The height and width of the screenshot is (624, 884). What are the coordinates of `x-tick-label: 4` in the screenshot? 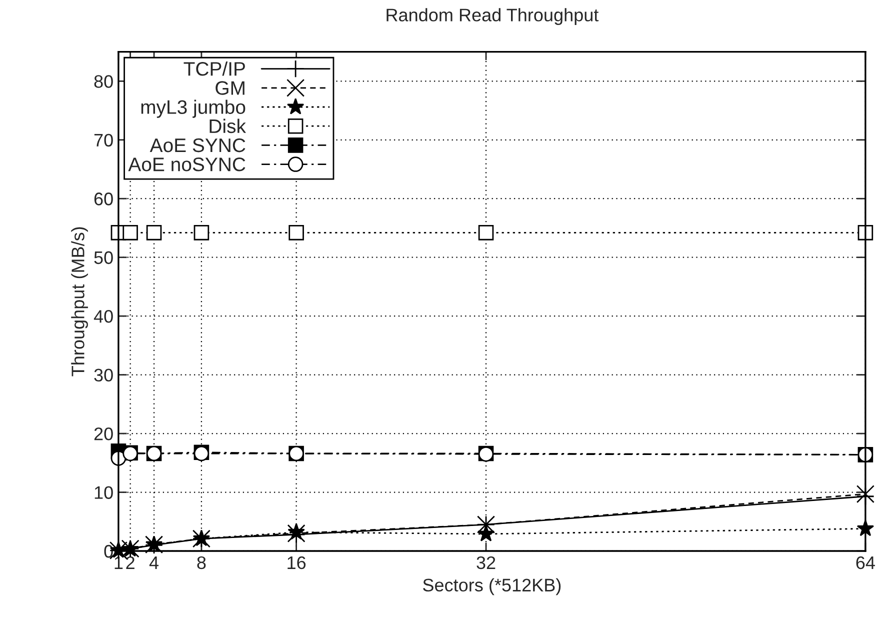 It's located at (154, 562).